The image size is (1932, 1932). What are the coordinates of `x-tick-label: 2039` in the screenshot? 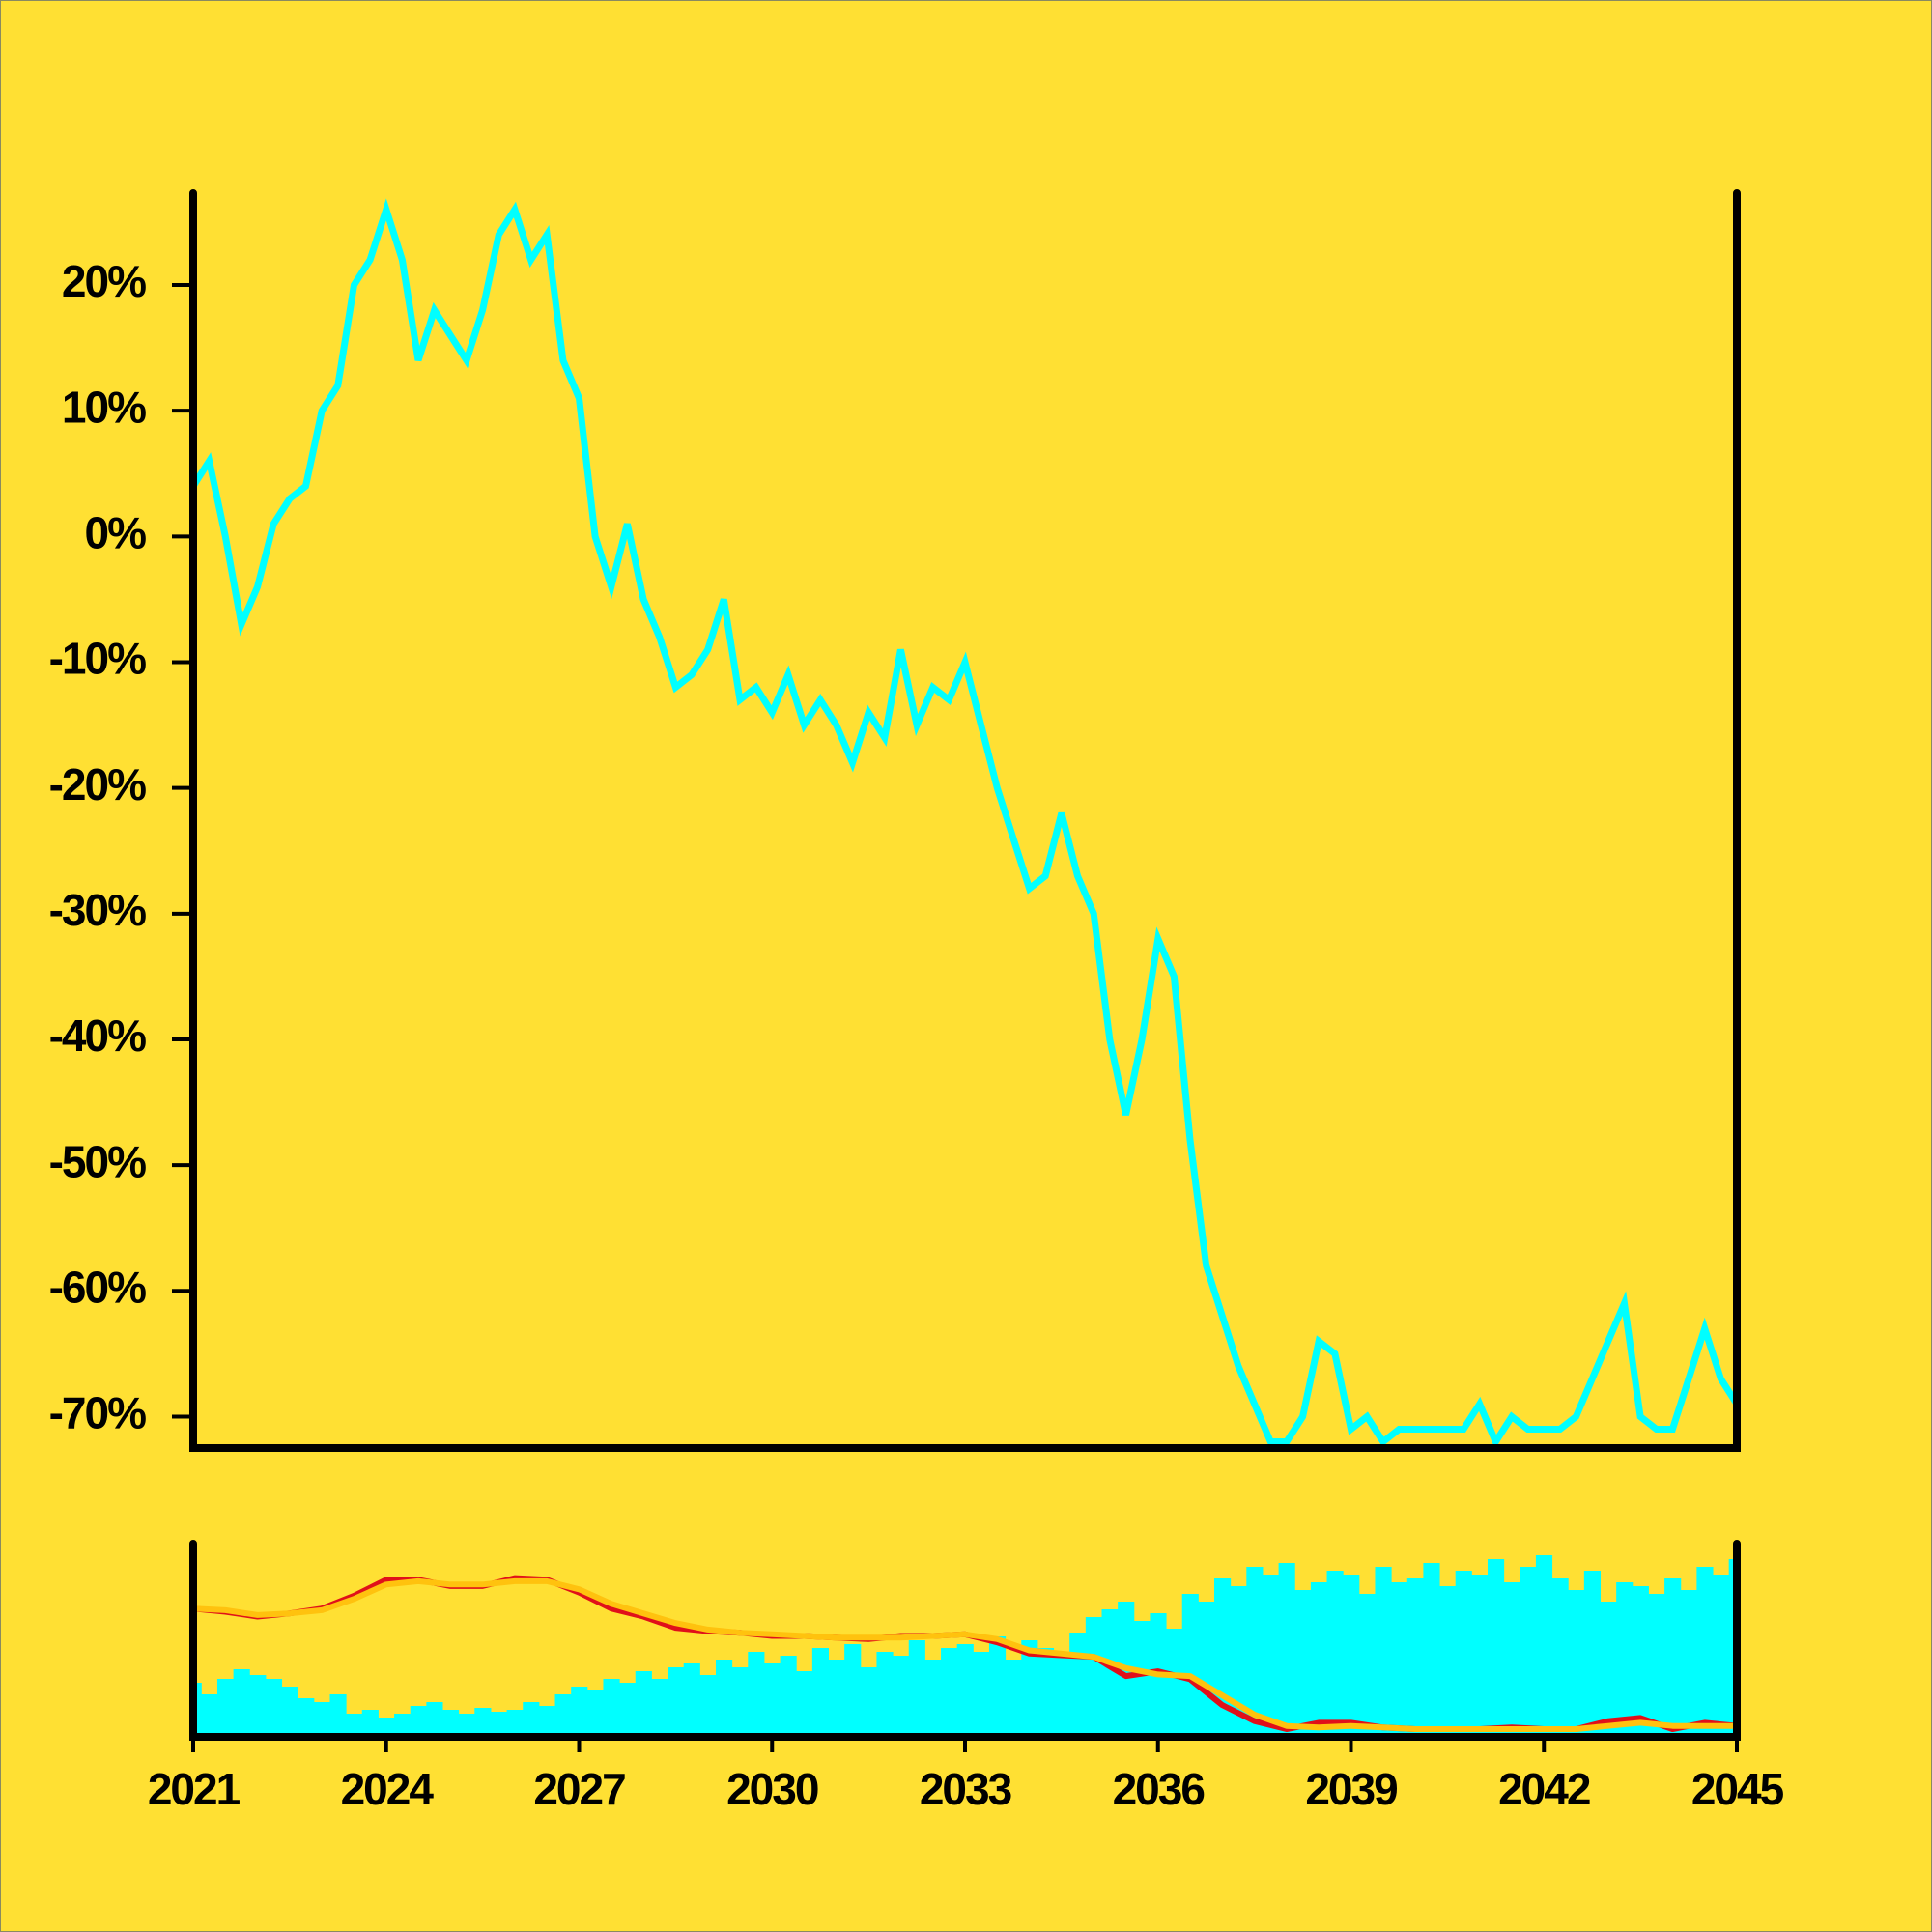 It's located at (1351, 1789).